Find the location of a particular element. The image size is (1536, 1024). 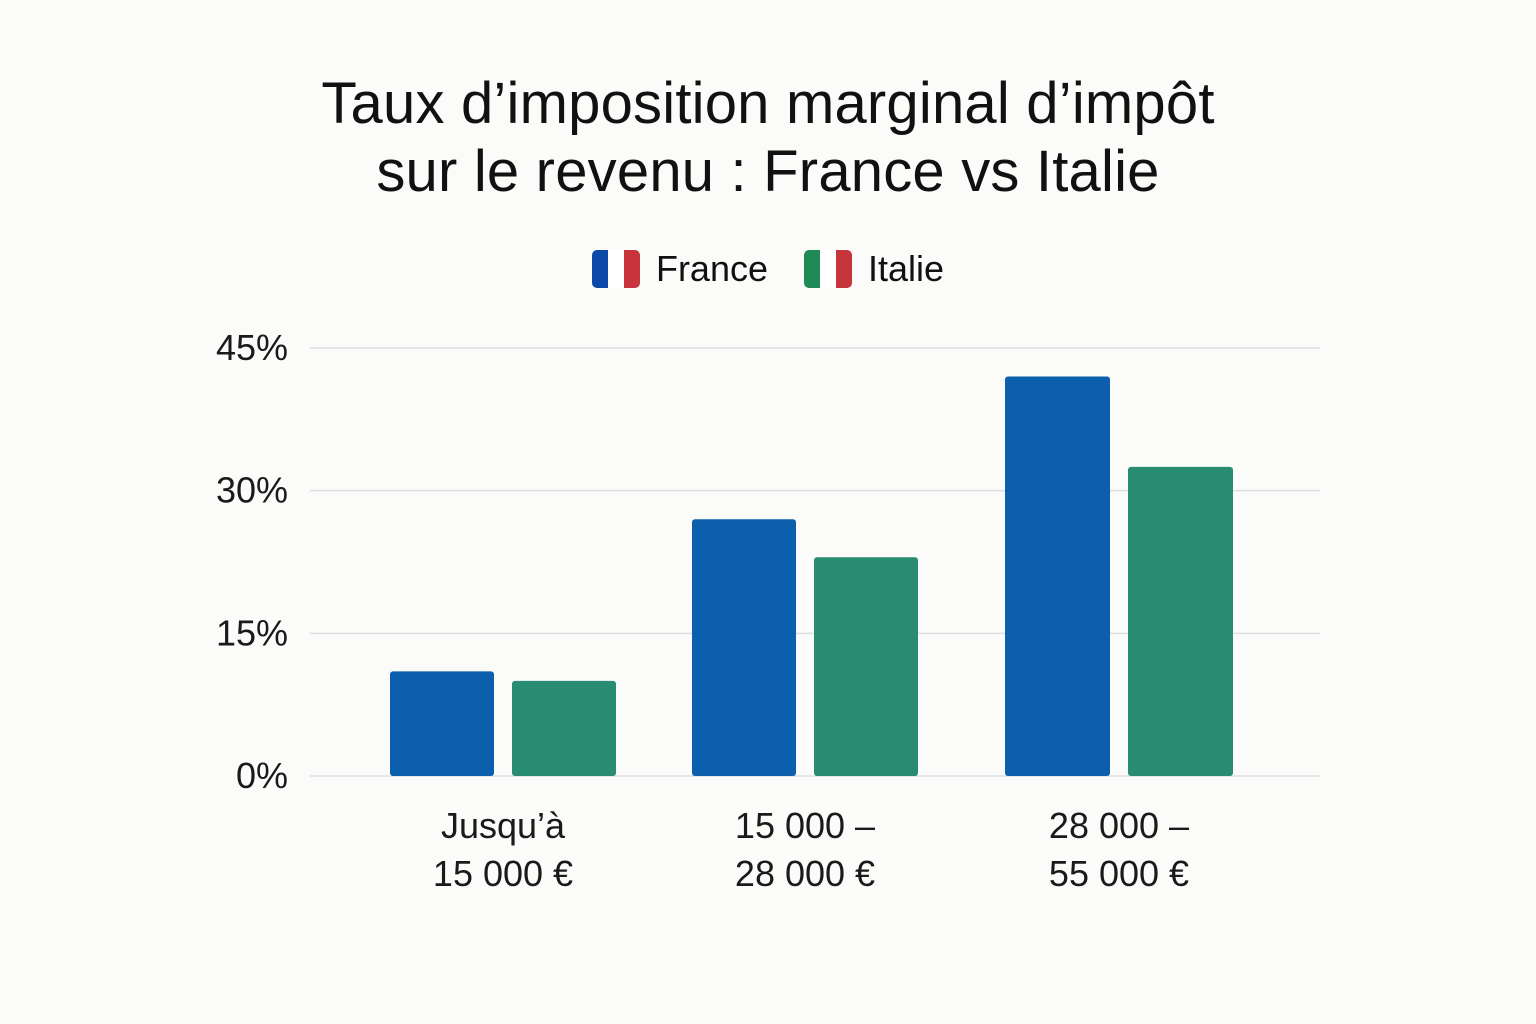

x-category-label: 28 000 – is located at coordinates (1119, 825).